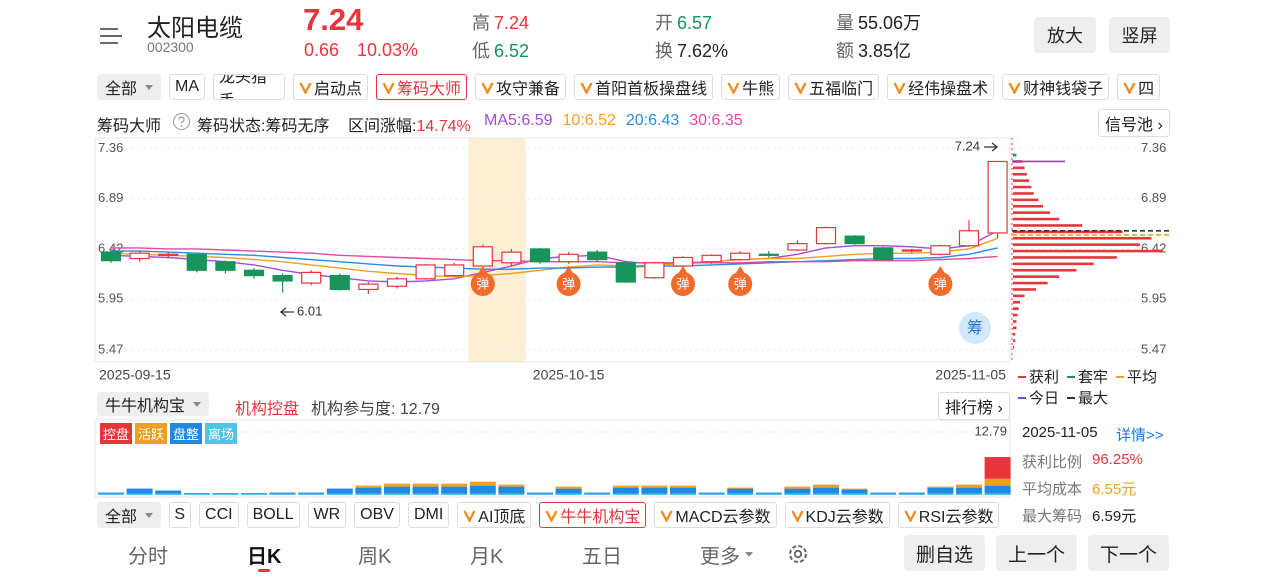 The width and height of the screenshot is (1266, 582). I want to click on tab: 首阳首板操盘线, so click(644, 87).